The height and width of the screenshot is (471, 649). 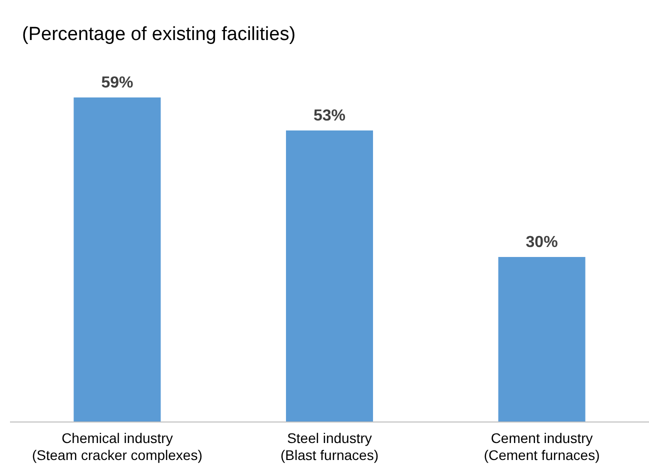 I want to click on data-label: 53%, so click(x=329, y=115).